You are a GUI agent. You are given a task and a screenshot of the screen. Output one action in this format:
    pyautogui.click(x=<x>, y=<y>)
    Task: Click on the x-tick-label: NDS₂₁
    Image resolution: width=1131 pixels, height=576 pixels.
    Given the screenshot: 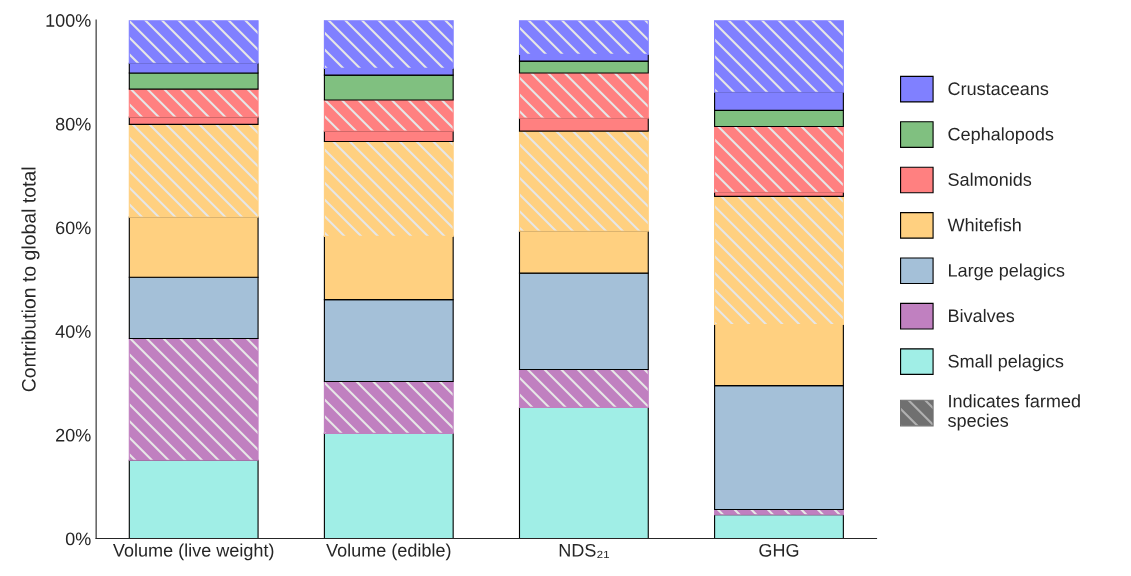 What is the action you would take?
    pyautogui.click(x=584, y=551)
    